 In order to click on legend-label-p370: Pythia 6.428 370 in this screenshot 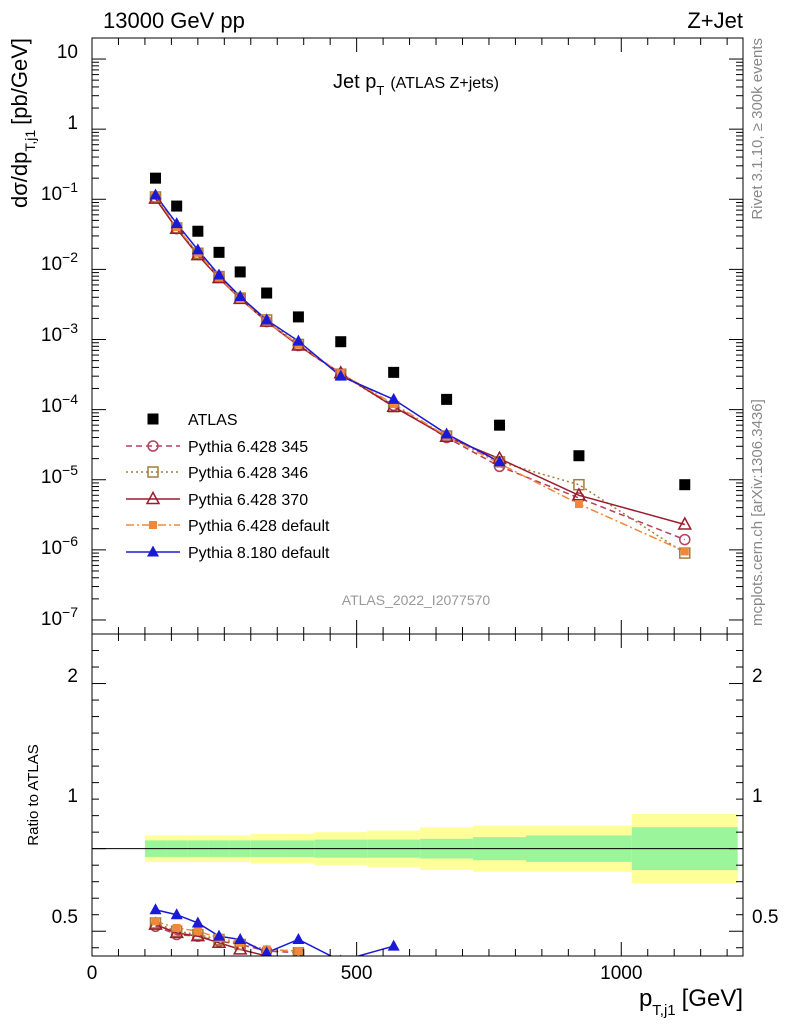, I will do `click(248, 500)`.